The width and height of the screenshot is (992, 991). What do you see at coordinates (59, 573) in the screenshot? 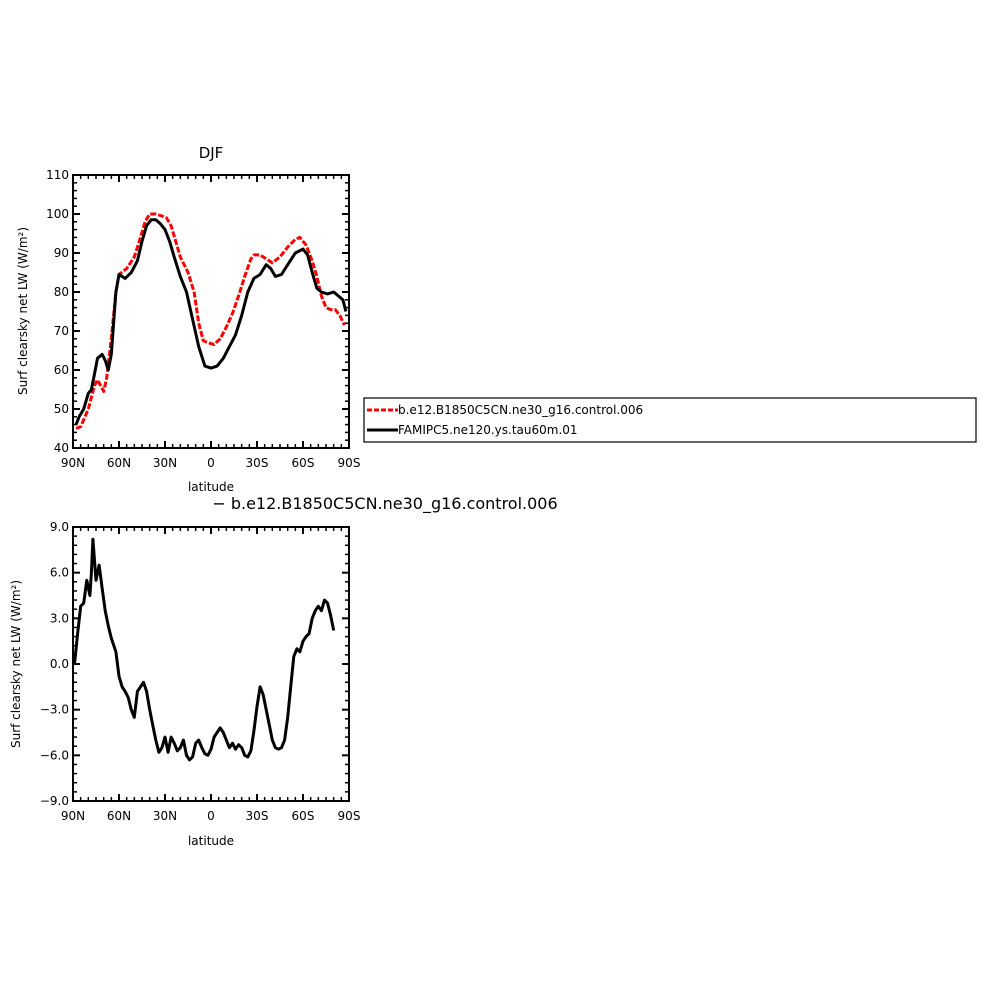
I see `bottom-y-tick-label: 6.0` at bounding box center [59, 573].